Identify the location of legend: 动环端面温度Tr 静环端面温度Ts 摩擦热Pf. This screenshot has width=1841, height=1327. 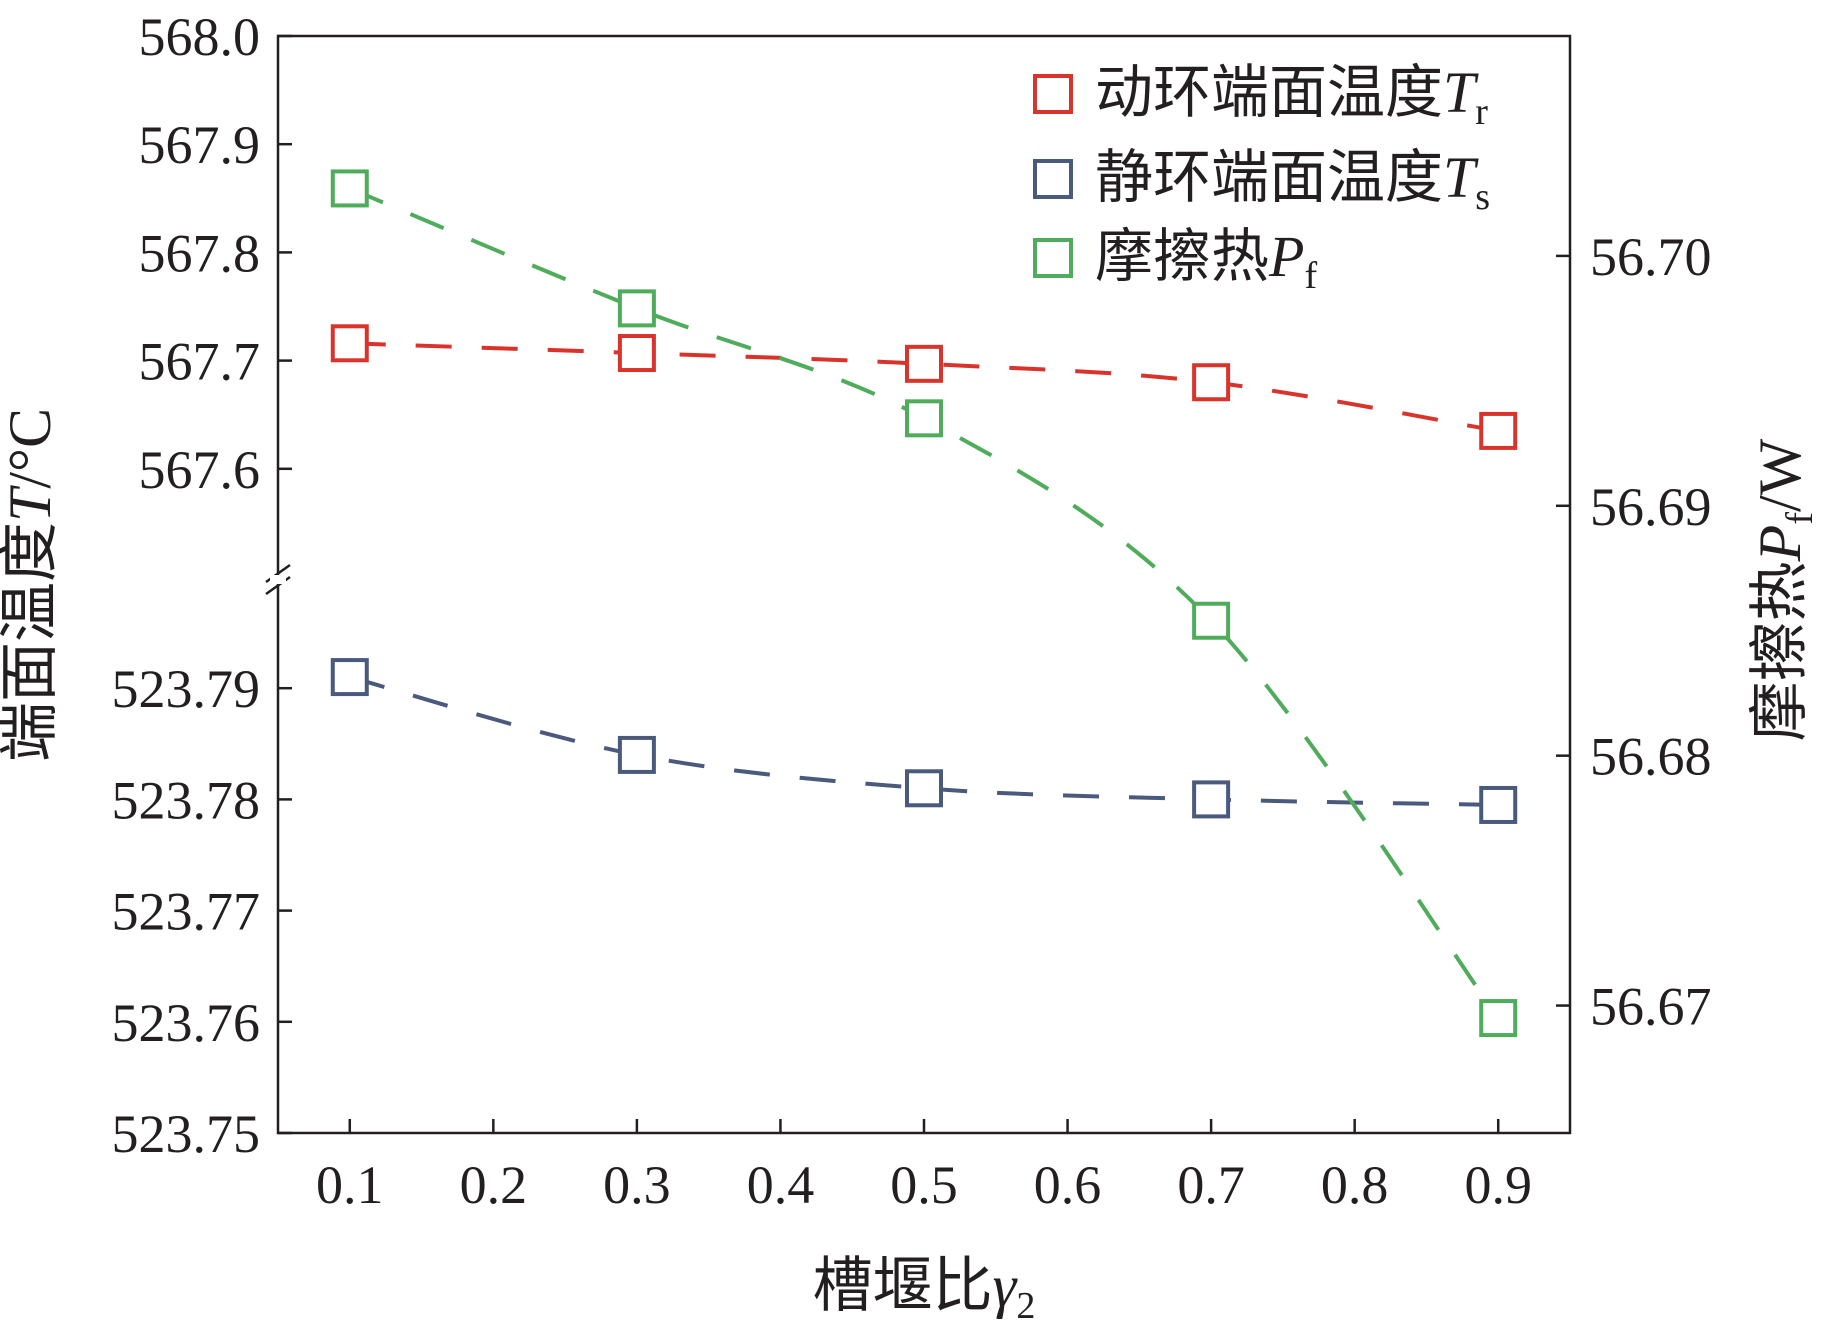
(1261, 178).